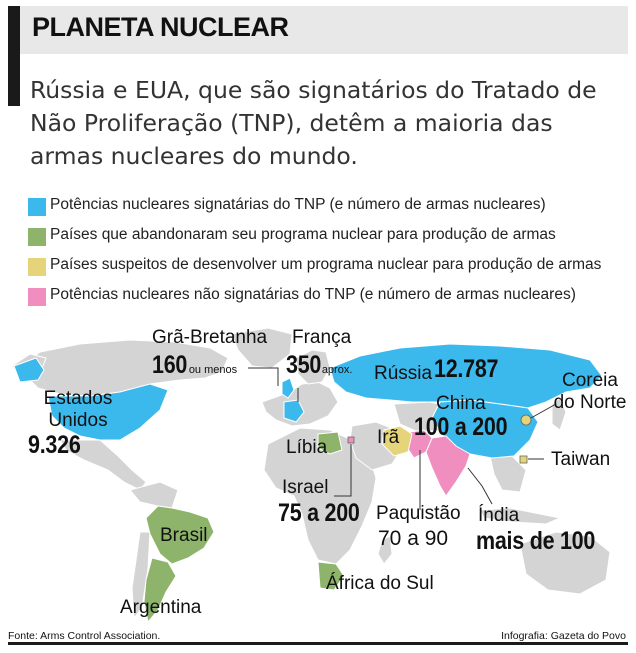 This screenshot has width=636, height=653. I want to click on page-title: PLANETA NUCLEAR, so click(160, 27).